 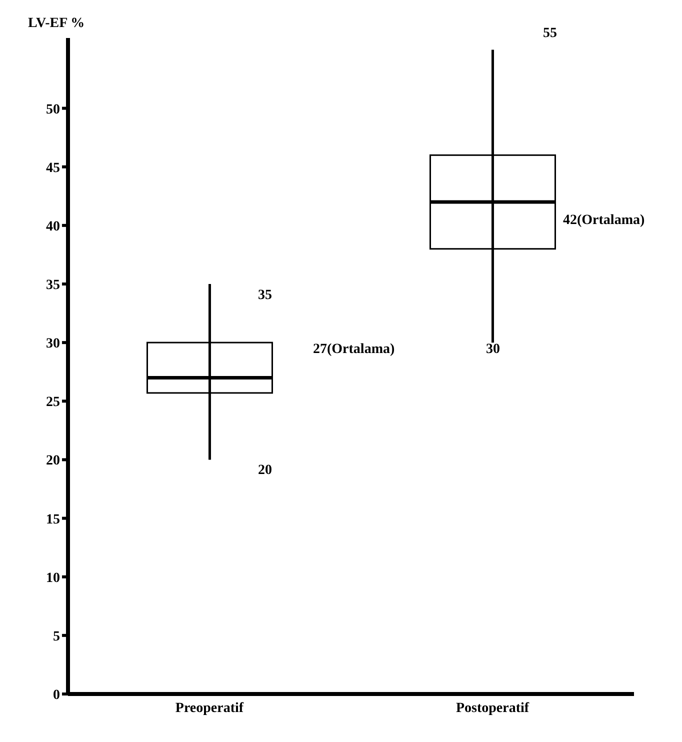 What do you see at coordinates (265, 296) in the screenshot?
I see `annotation: 35` at bounding box center [265, 296].